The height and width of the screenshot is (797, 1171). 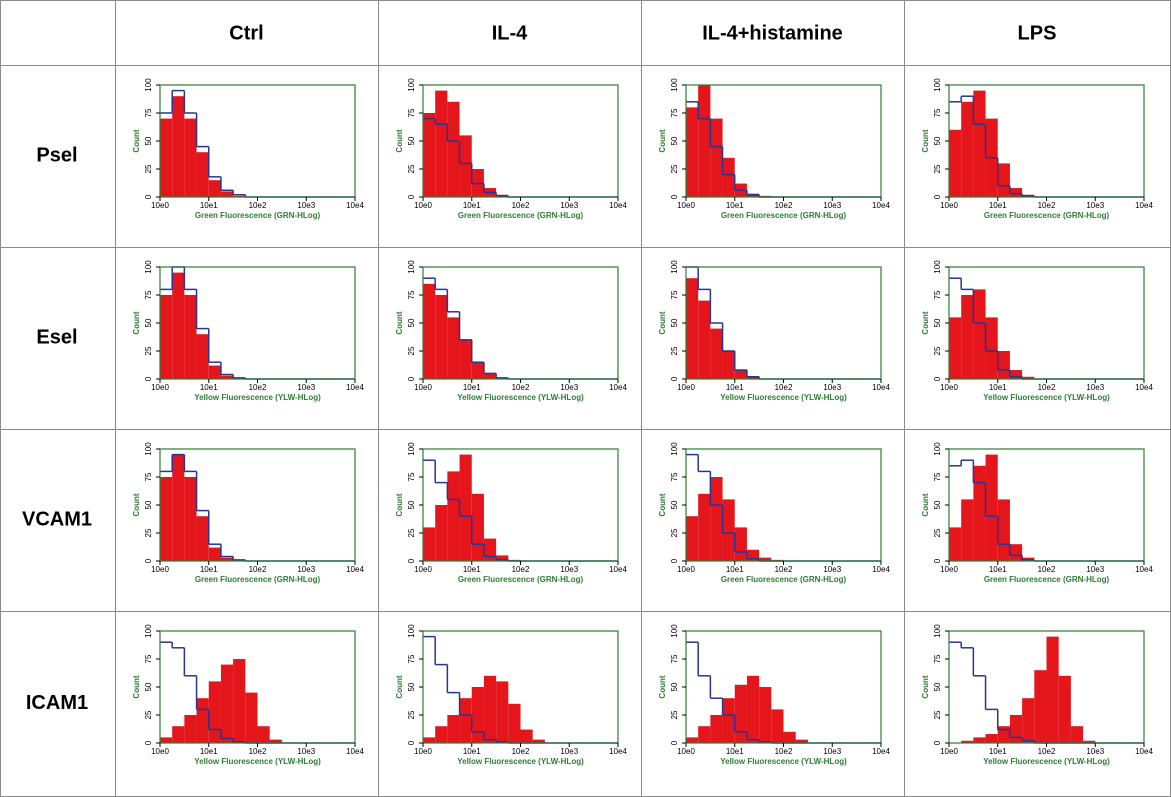 What do you see at coordinates (399, 504) in the screenshot?
I see `y-axis-label: Count` at bounding box center [399, 504].